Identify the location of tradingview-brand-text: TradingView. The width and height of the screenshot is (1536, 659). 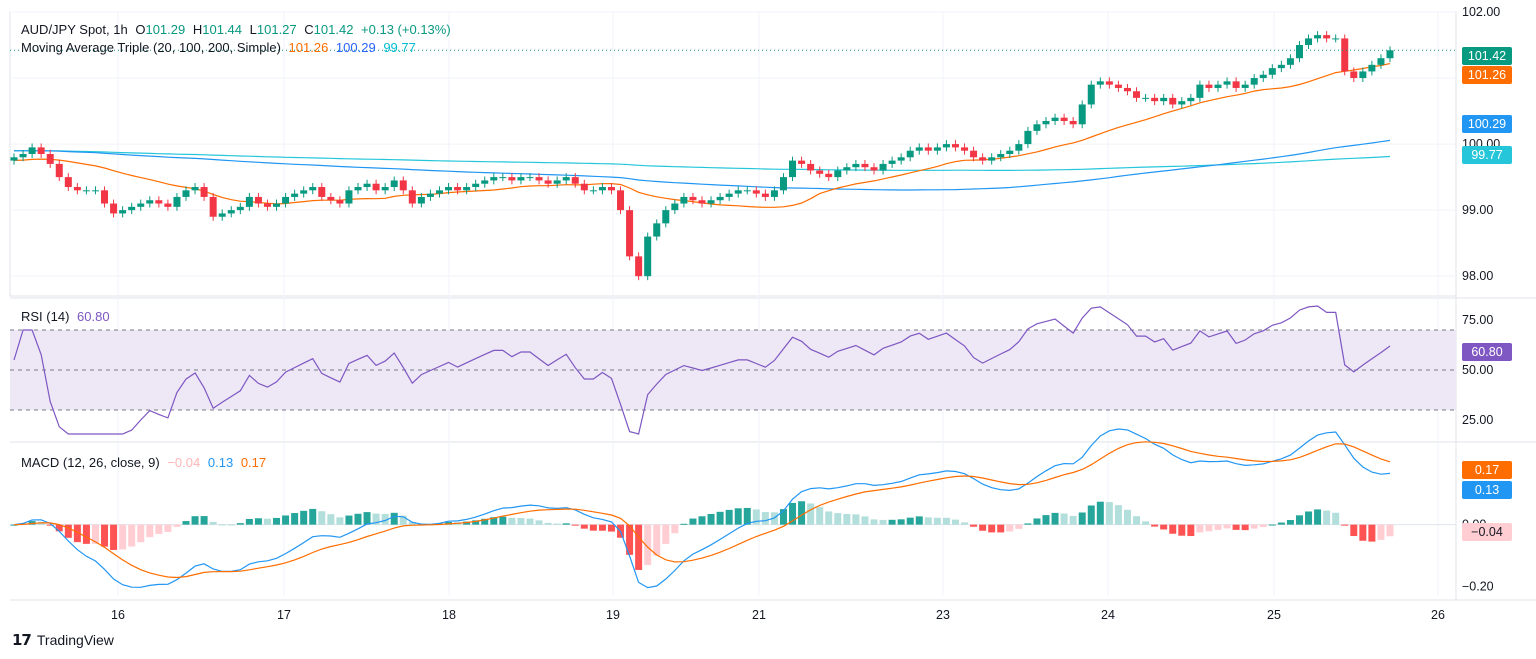
(75, 640).